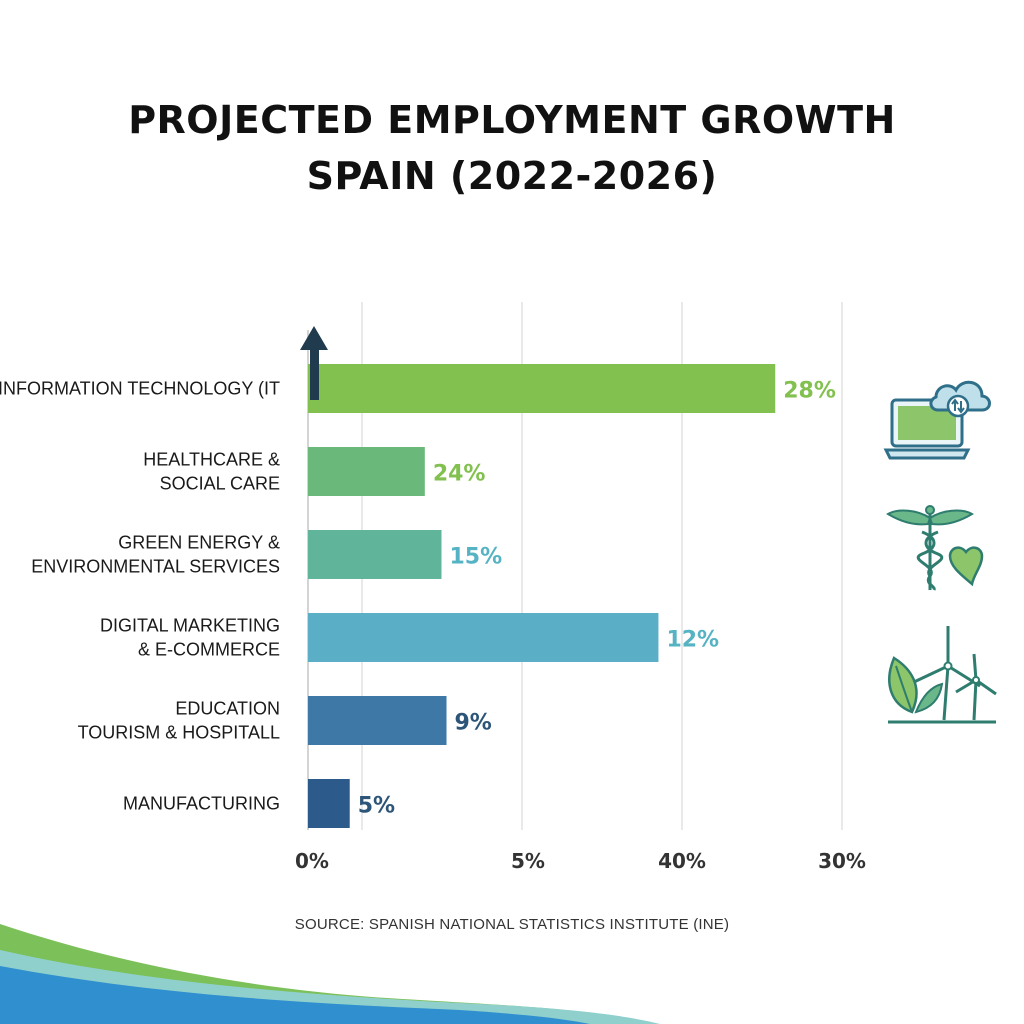 Image resolution: width=1024 pixels, height=1024 pixels. I want to click on decorative-waves, so click(330, 974).